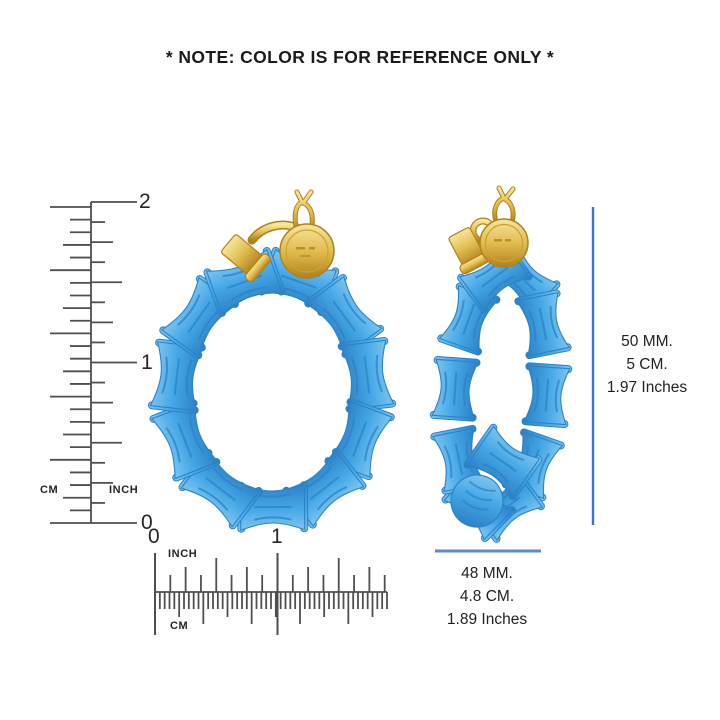 Image resolution: width=720 pixels, height=720 pixels. What do you see at coordinates (278, 236) in the screenshot?
I see `front-earring-clasp` at bounding box center [278, 236].